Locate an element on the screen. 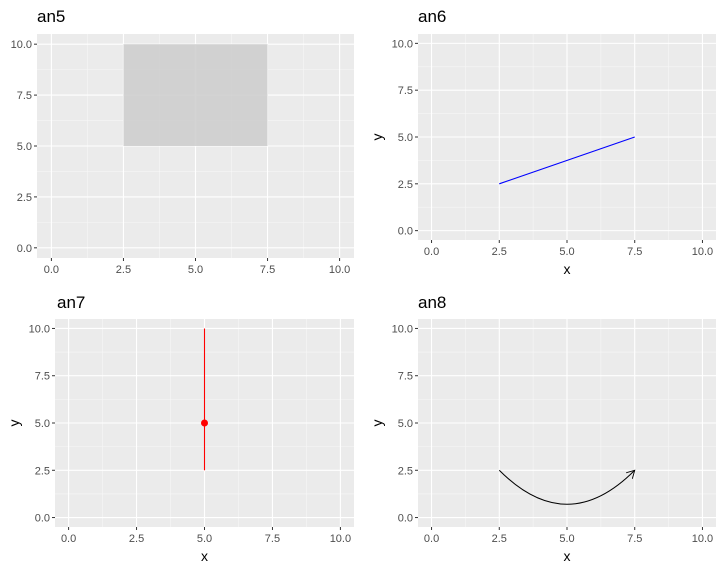  curve-annotation is located at coordinates (566, 487).